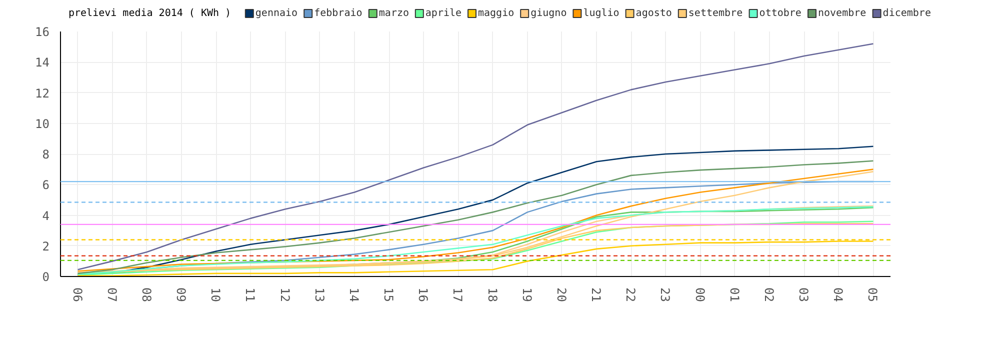 This screenshot has width=1000, height=340. I want to click on y-tick-label: 8, so click(46, 155).